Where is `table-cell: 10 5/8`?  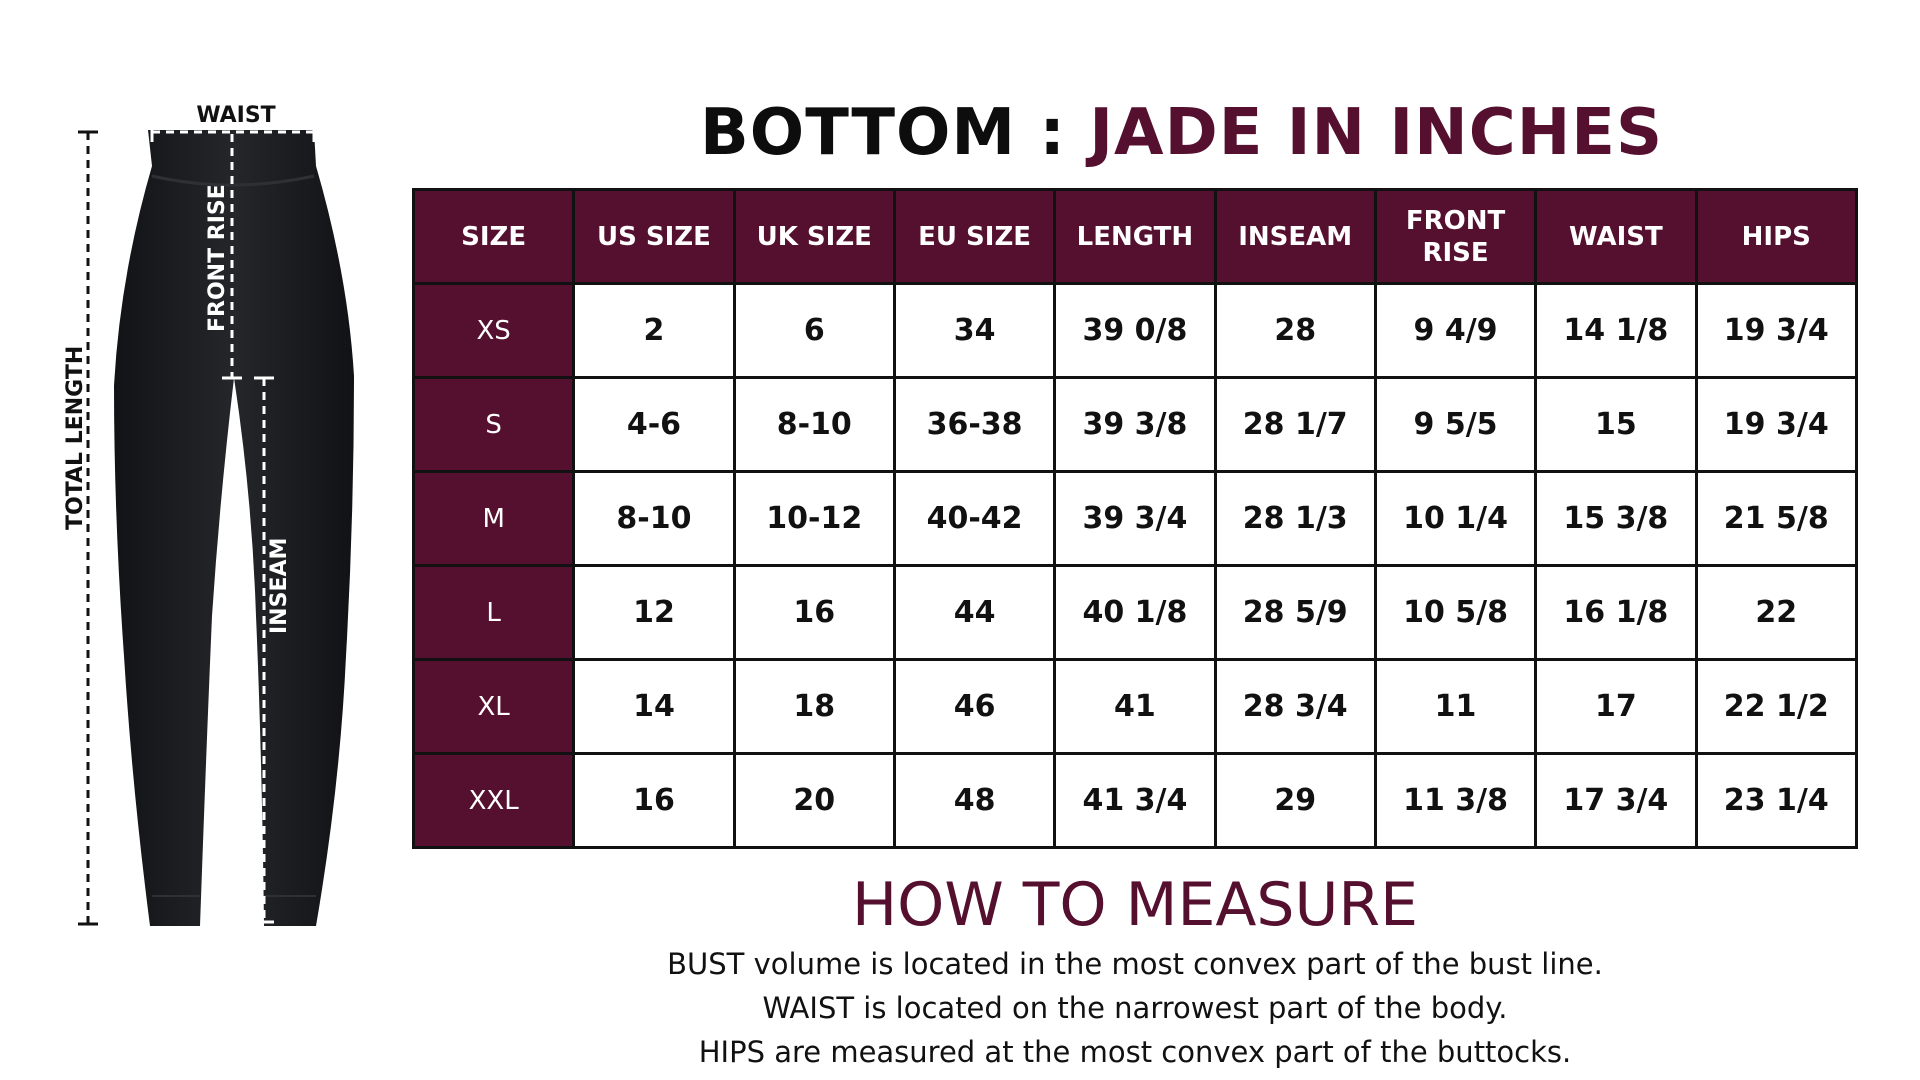 table-cell: 10 5/8 is located at coordinates (1455, 612).